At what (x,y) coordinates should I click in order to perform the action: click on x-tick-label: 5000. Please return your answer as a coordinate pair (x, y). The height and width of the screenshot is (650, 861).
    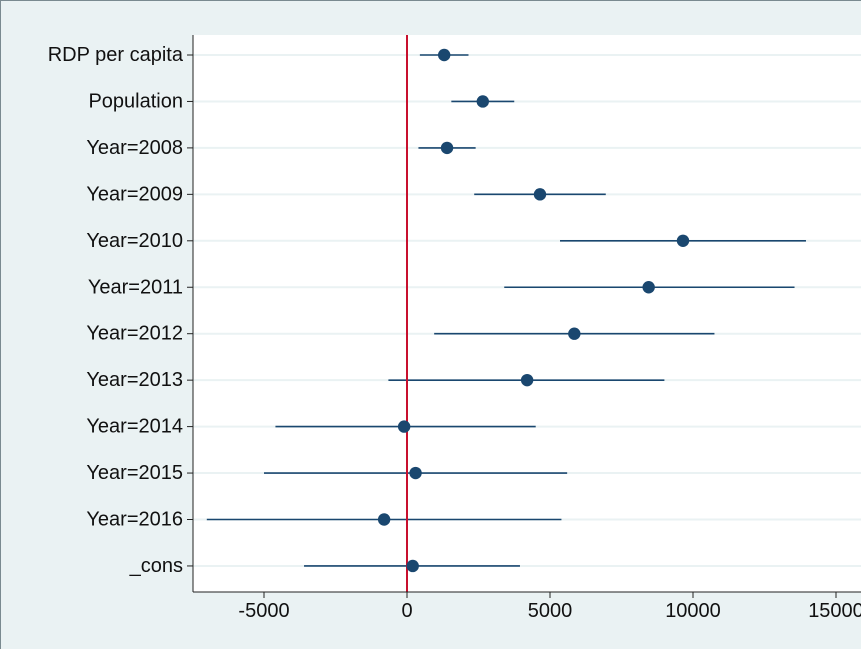
    Looking at the image, I should click on (550, 611).